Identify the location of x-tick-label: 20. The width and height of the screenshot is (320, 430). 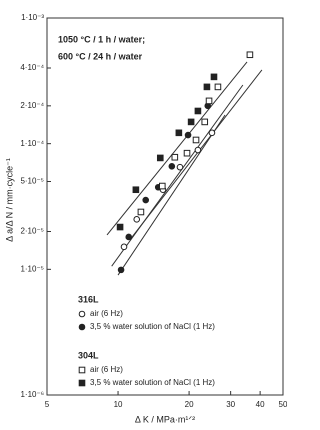
(189, 404).